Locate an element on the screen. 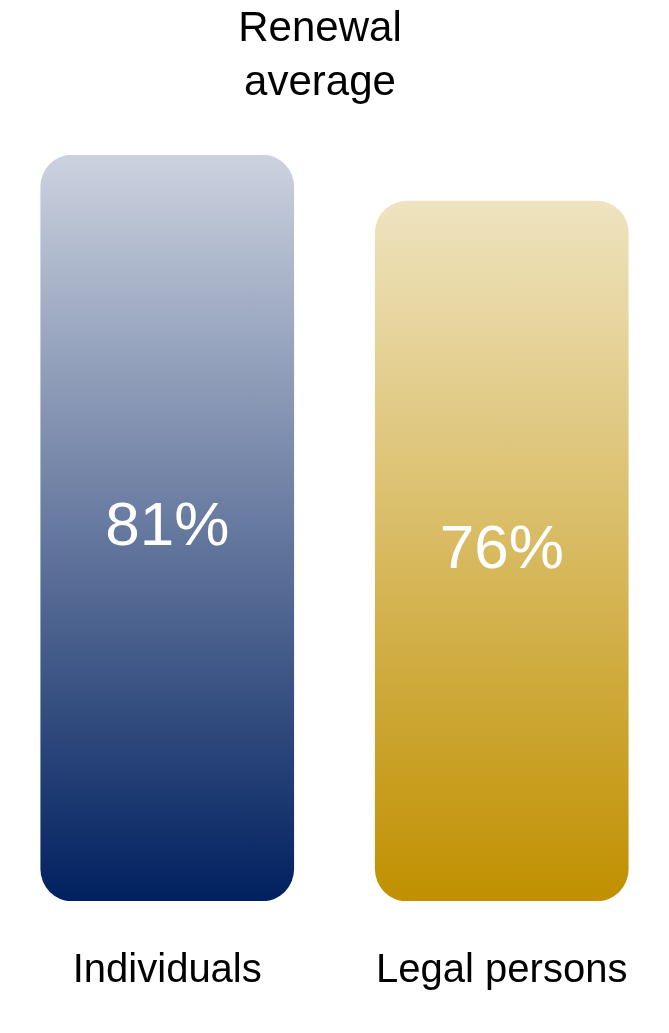  data-label: 81% is located at coordinates (167, 524).